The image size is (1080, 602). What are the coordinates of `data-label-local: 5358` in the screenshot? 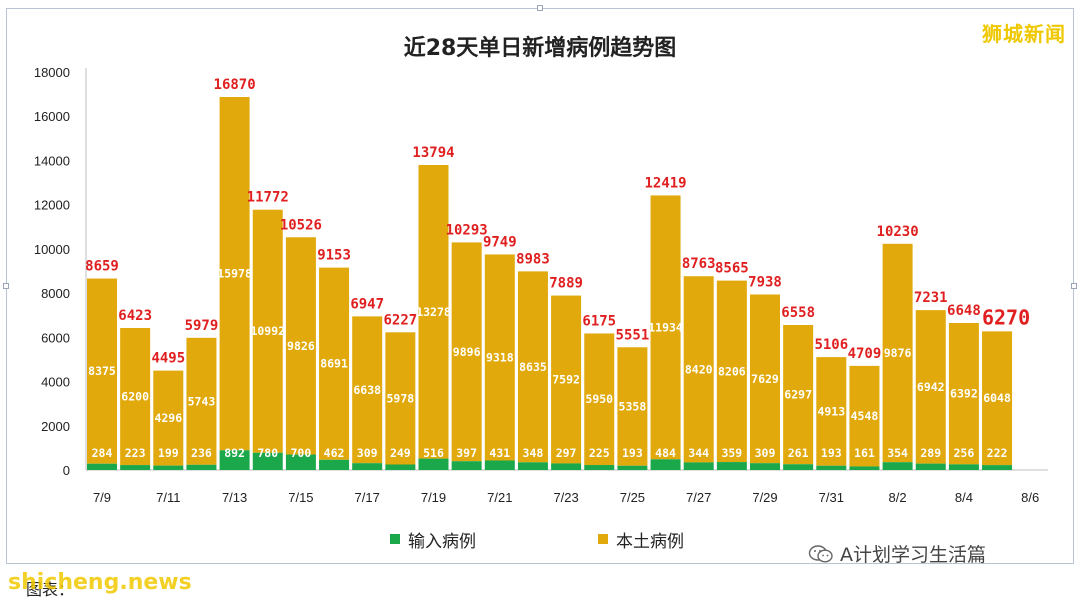 It's located at (633, 406).